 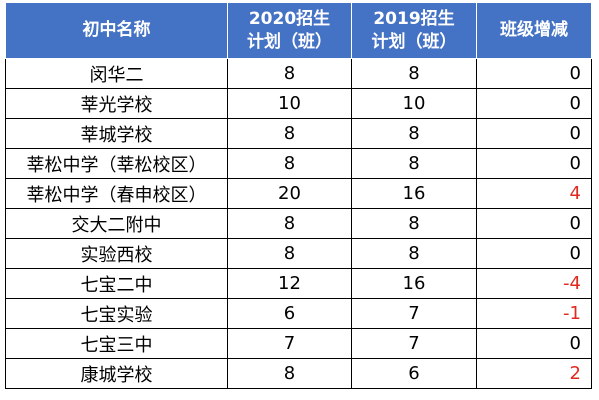 I want to click on table-row: 康城学校 8 6 2, so click(x=298, y=373).